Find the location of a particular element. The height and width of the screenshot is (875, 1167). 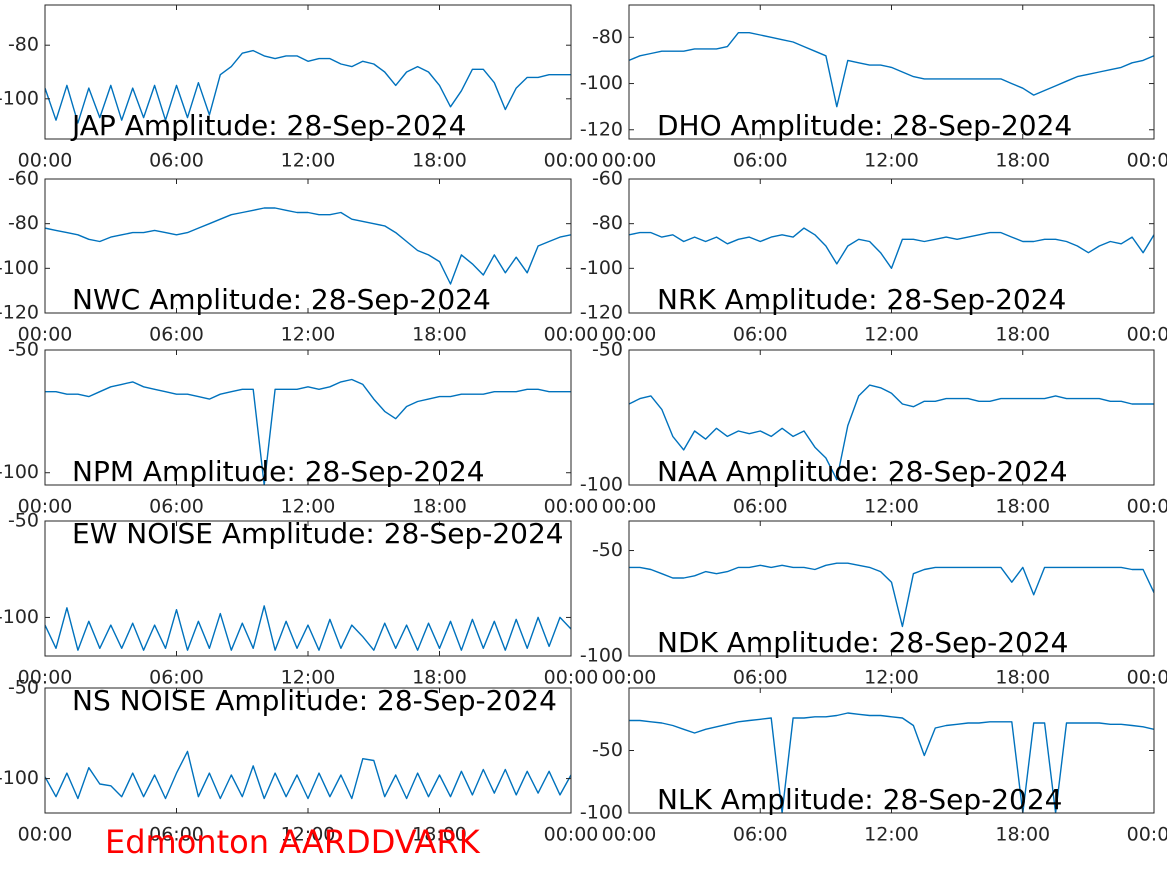

panel-title: NWC Amplitude: 28-Sep-2024 is located at coordinates (281, 299).